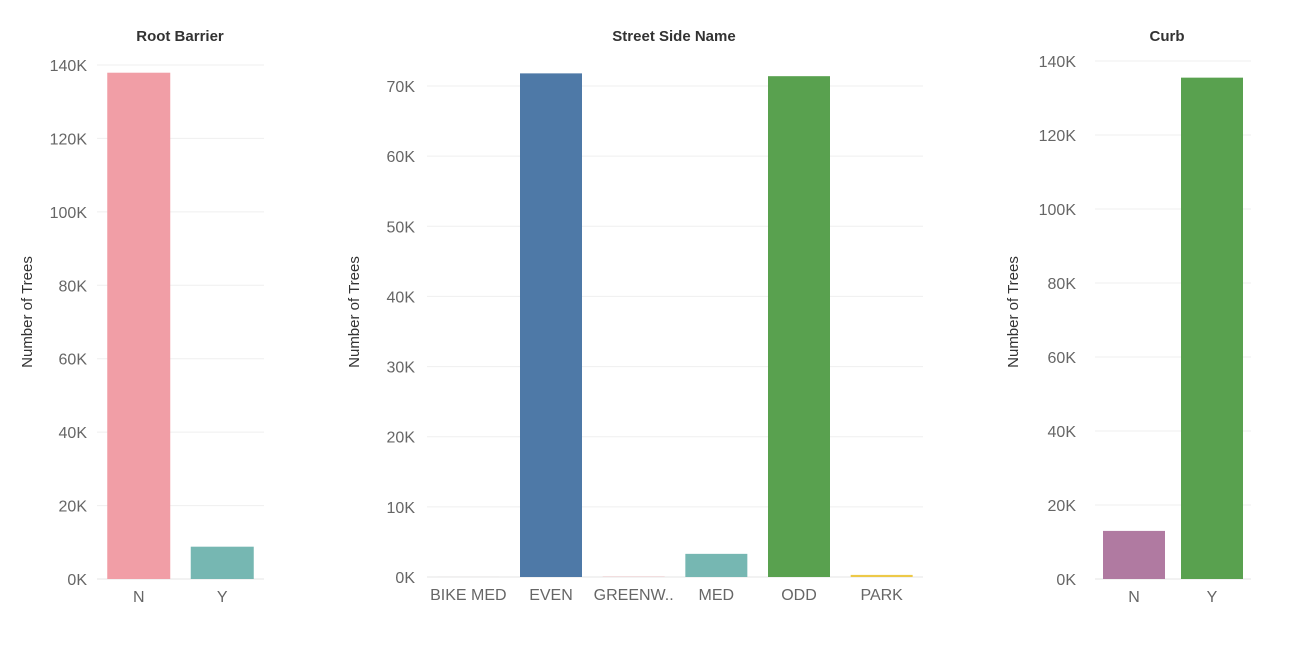 The width and height of the screenshot is (1294, 647). I want to click on x-category-label: MED, so click(717, 595).